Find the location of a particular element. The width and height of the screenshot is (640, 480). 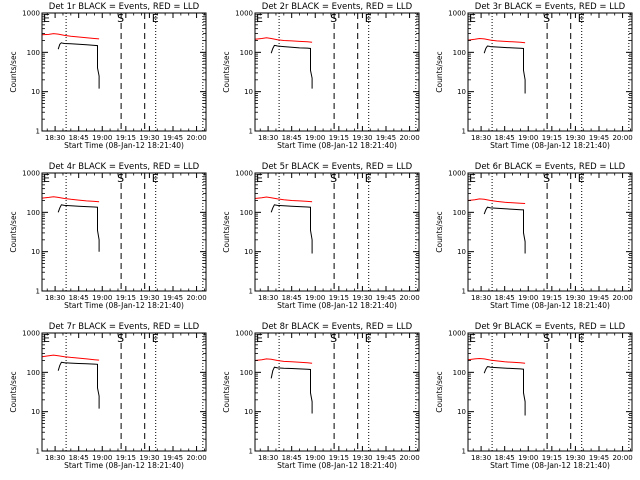

chart-title: Det 8r BLACK = Events, RED = LLD is located at coordinates (337, 327).